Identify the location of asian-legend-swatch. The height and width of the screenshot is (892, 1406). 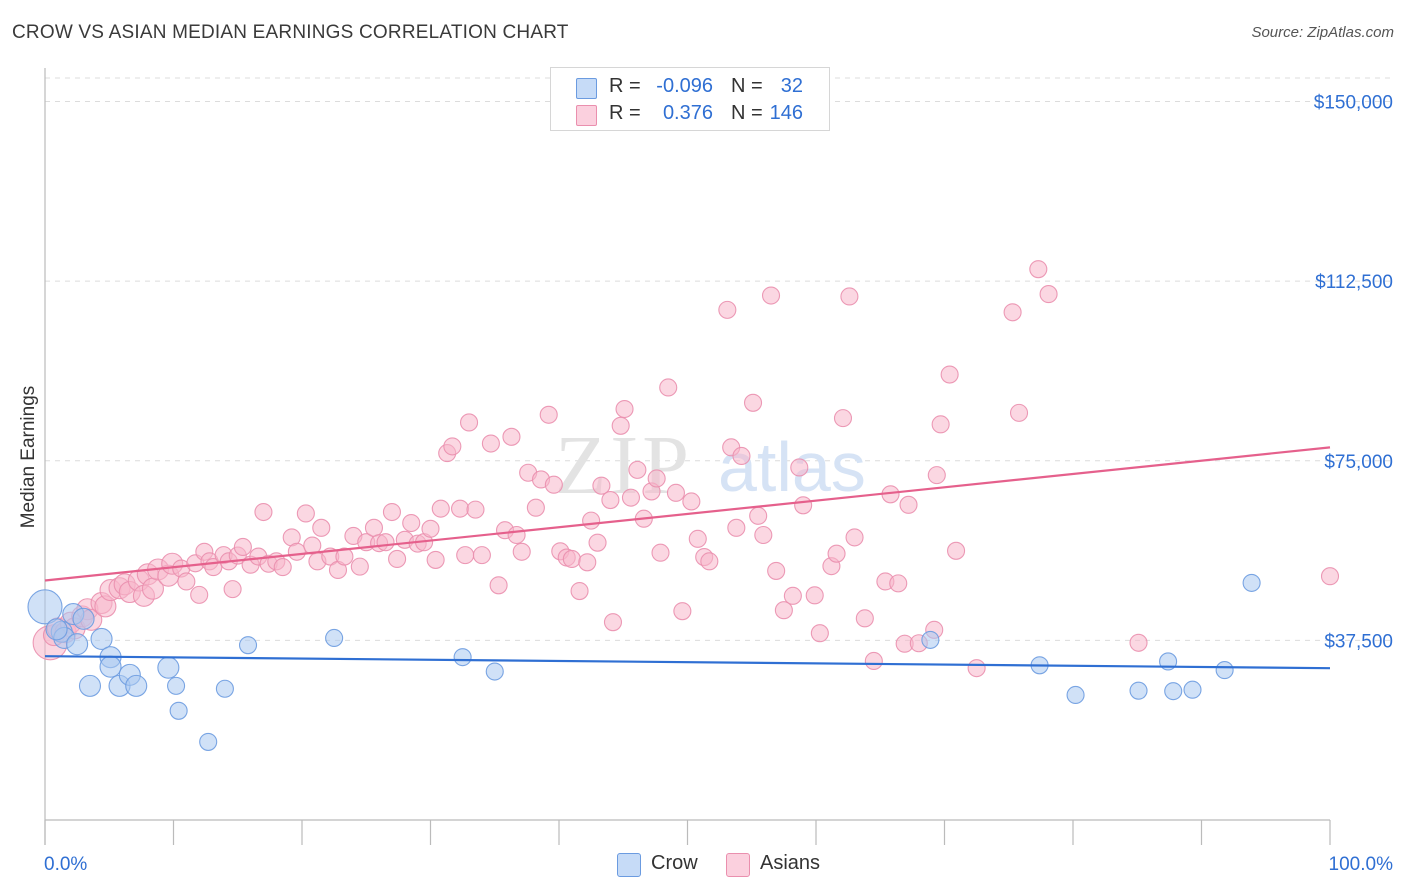
(738, 865).